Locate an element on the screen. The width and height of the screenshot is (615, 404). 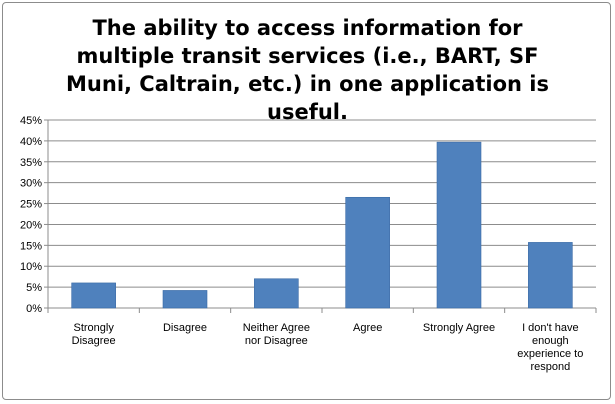
y-tick-label: 20% is located at coordinates (31, 225).